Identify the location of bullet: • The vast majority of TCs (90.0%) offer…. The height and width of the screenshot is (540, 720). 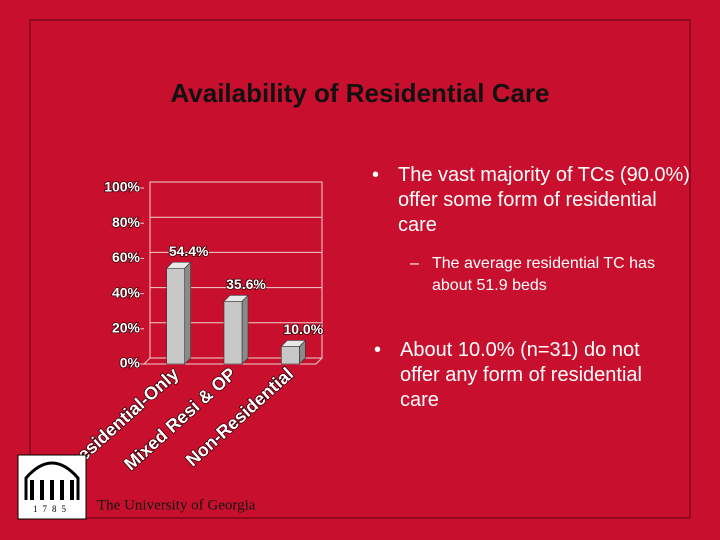
(535, 200).